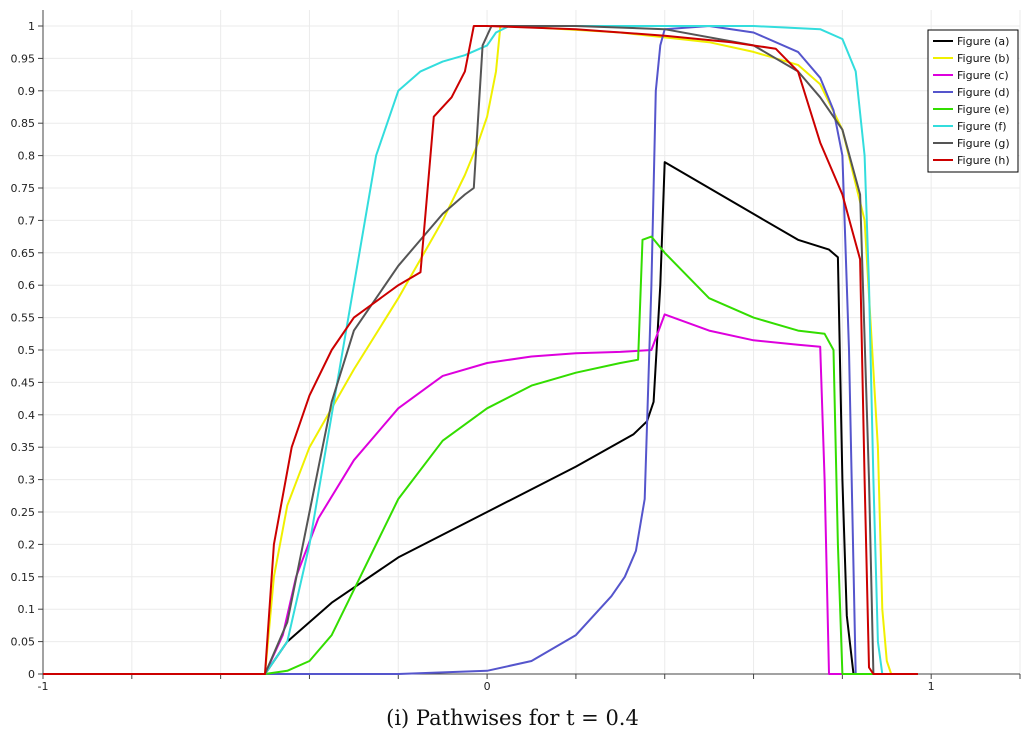 This screenshot has width=1025, height=743. What do you see at coordinates (23, 382) in the screenshot?
I see `y-tick-label: 0.45` at bounding box center [23, 382].